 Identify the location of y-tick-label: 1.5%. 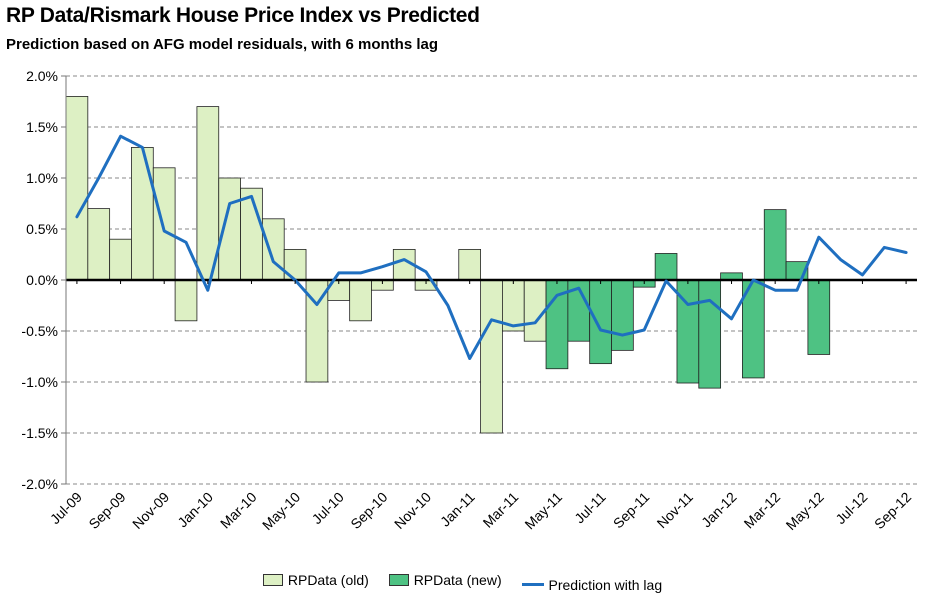
(42, 127).